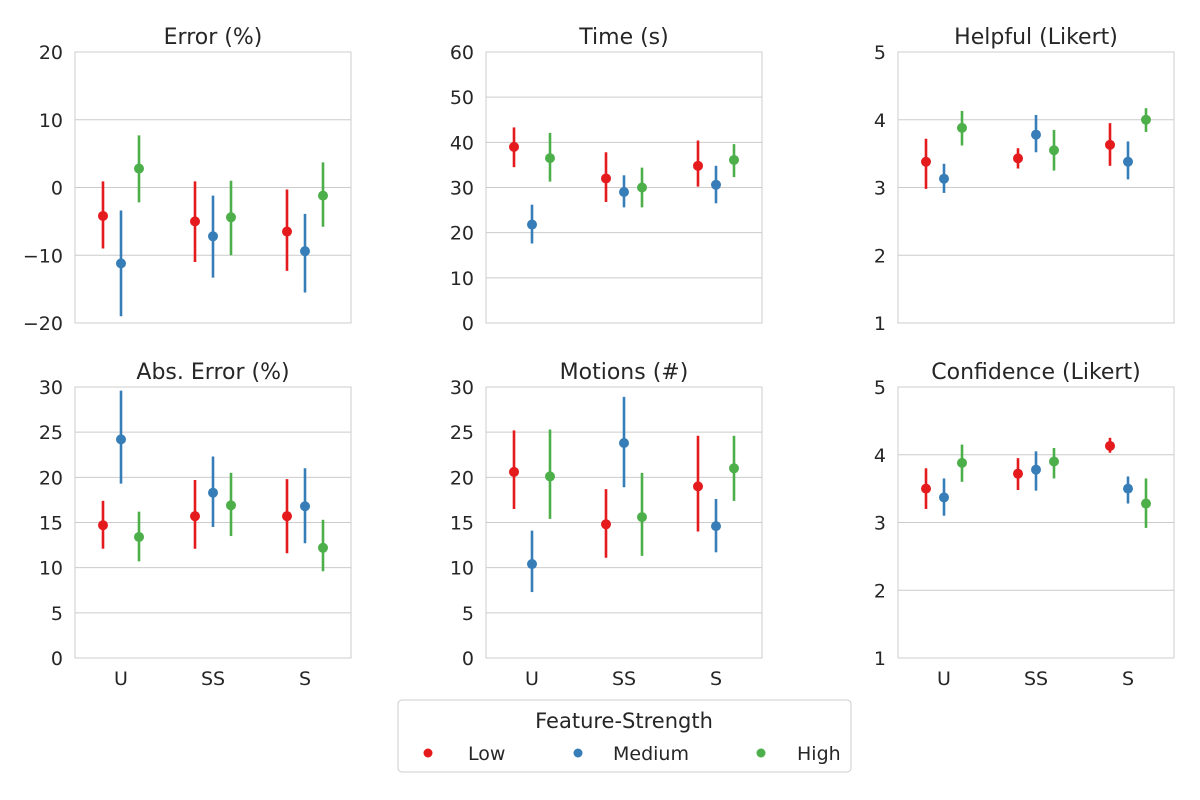  I want to click on legend: Feature-Strength Low Medium High, so click(624, 736).